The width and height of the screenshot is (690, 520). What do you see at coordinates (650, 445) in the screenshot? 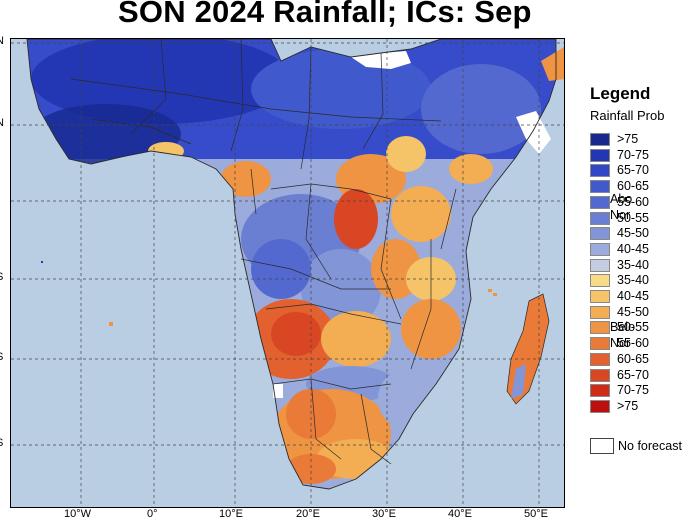
I see `no-forecast-label: No forecast` at bounding box center [650, 445].